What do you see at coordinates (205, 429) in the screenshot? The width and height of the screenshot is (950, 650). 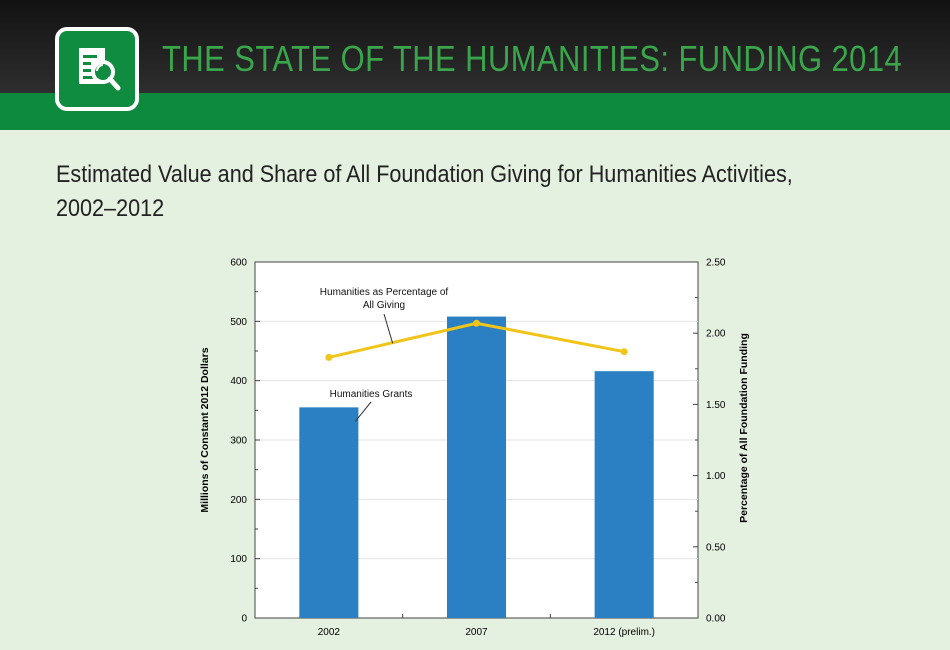 I see `y-axis-title: Millions of Constant 2012 Dollars` at bounding box center [205, 429].